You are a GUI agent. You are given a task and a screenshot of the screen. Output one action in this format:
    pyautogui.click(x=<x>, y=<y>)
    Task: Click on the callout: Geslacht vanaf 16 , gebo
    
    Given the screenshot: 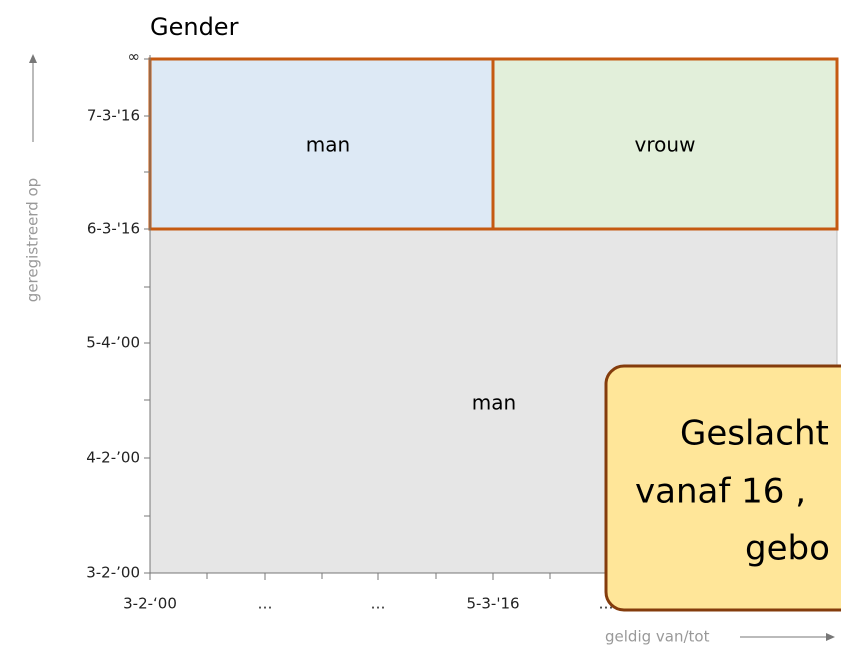 What is the action you would take?
    pyautogui.click(x=722, y=488)
    